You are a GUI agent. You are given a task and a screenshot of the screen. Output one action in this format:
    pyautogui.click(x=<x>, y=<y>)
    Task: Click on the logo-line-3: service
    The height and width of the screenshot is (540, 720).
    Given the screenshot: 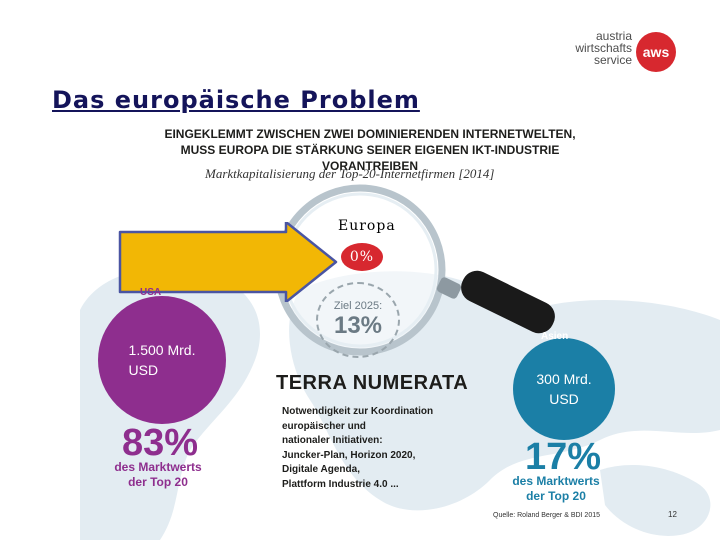 What is the action you would take?
    pyautogui.click(x=612, y=60)
    